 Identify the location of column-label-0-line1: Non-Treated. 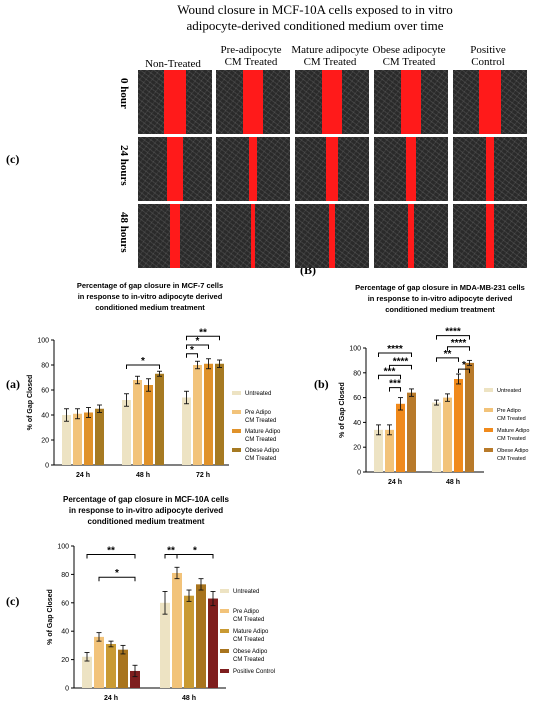
(173, 64).